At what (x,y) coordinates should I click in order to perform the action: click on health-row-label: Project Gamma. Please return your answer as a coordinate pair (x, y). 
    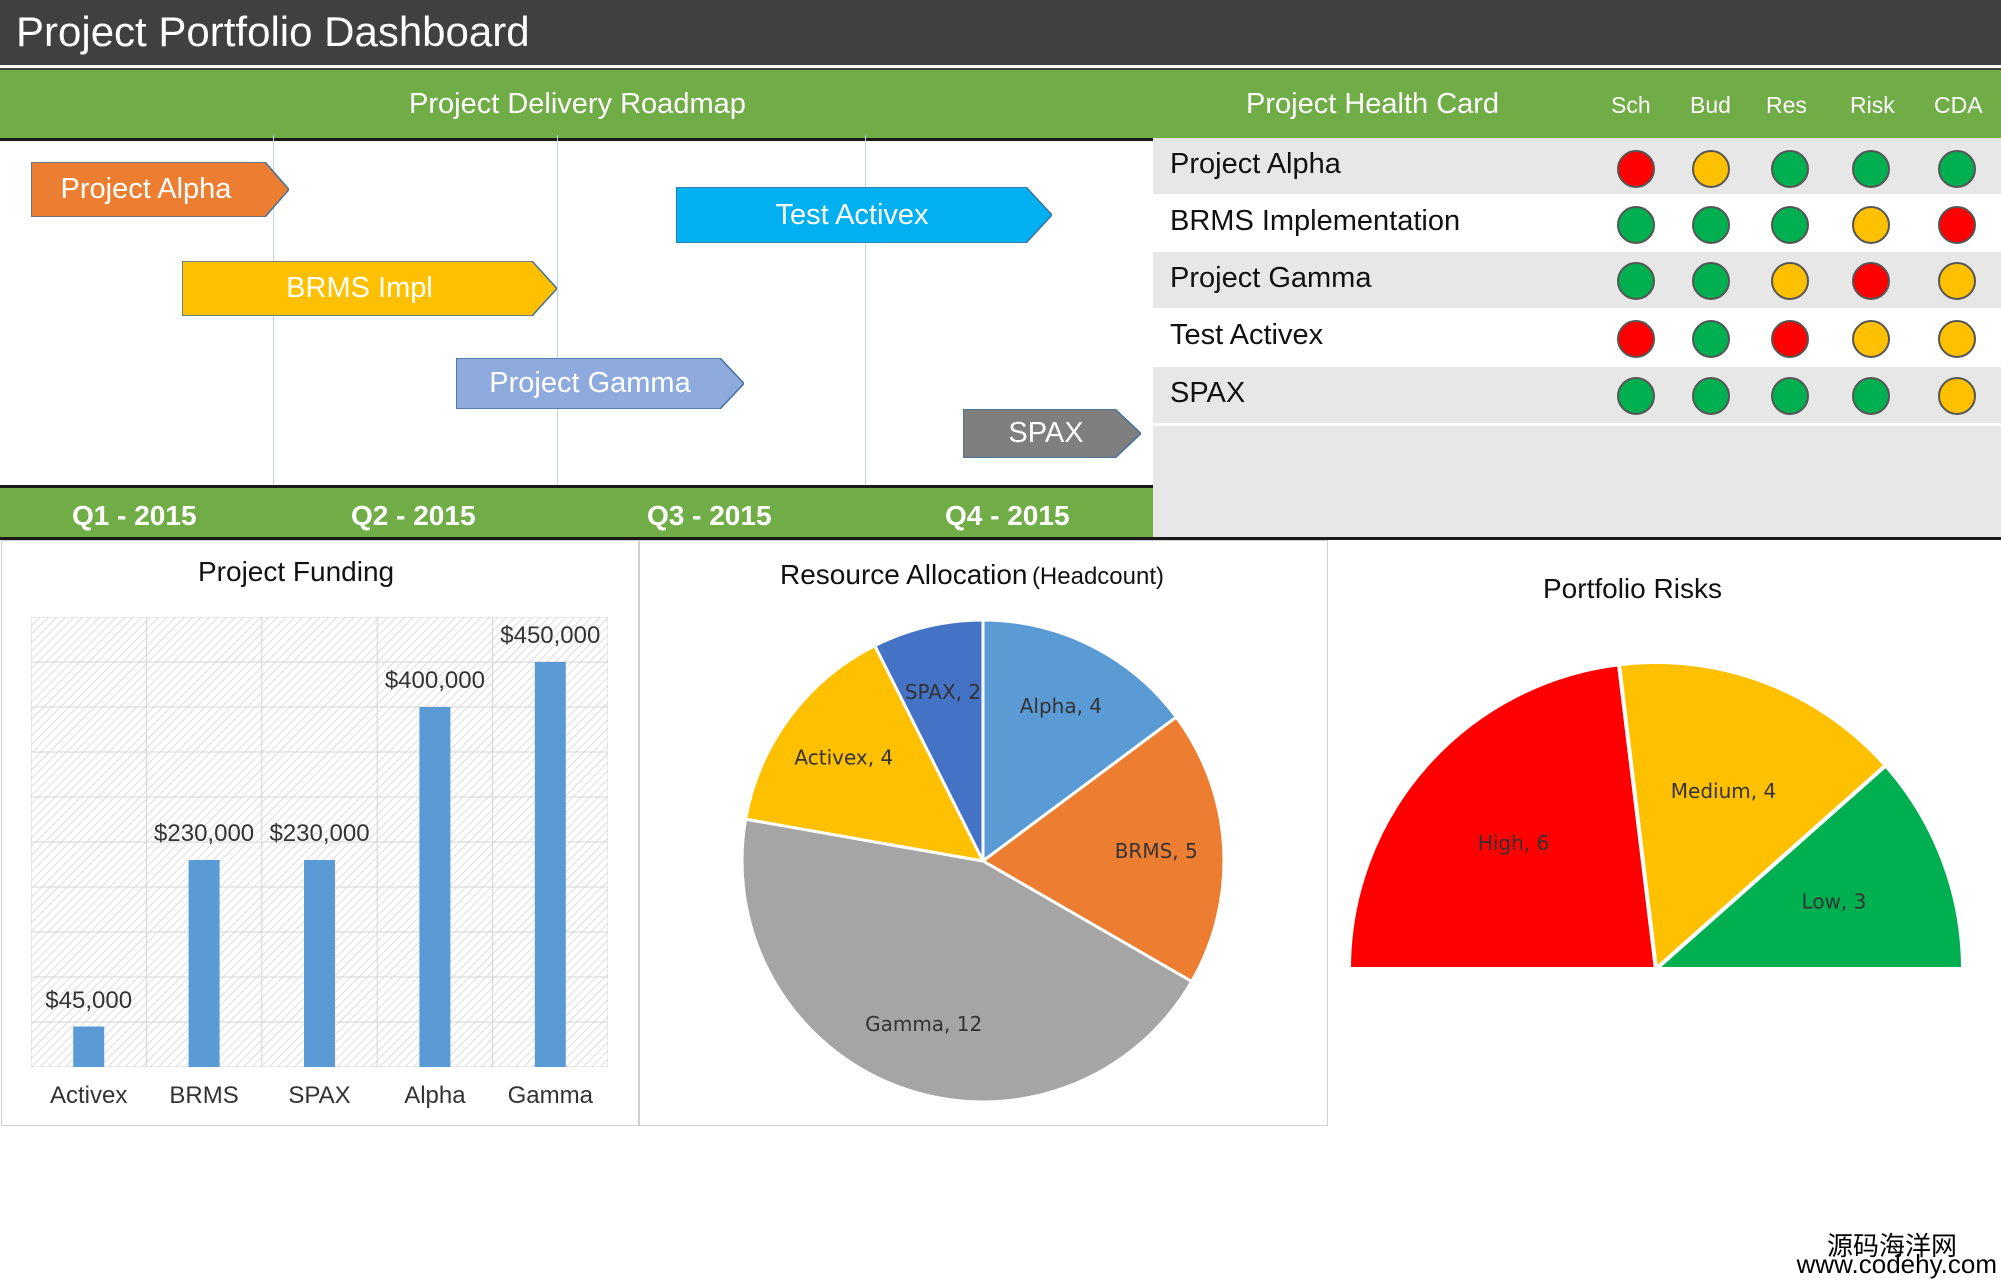
    Looking at the image, I should click on (1271, 278).